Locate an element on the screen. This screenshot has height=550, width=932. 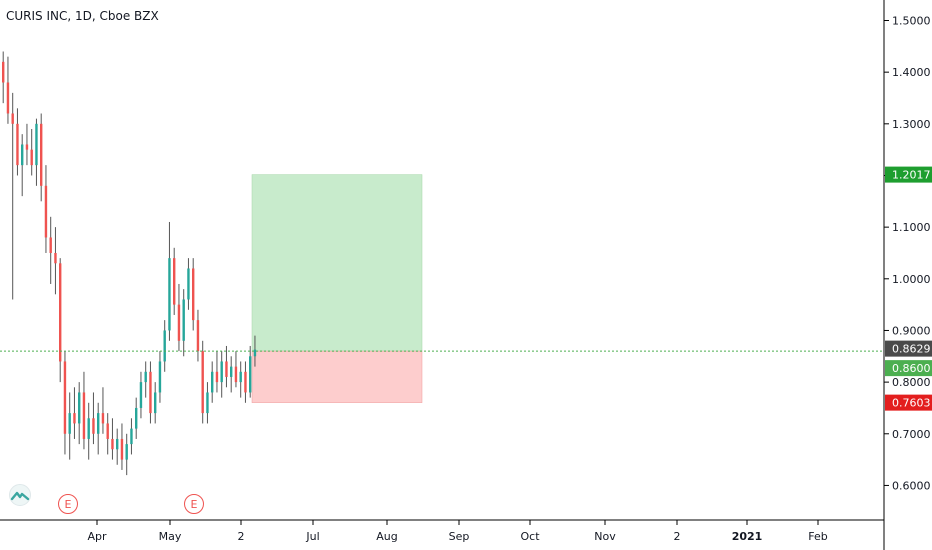
time-axis: Apr May 2 Jul Aug Sep Oct Nov 2 2021 Feb is located at coordinates (457, 531).